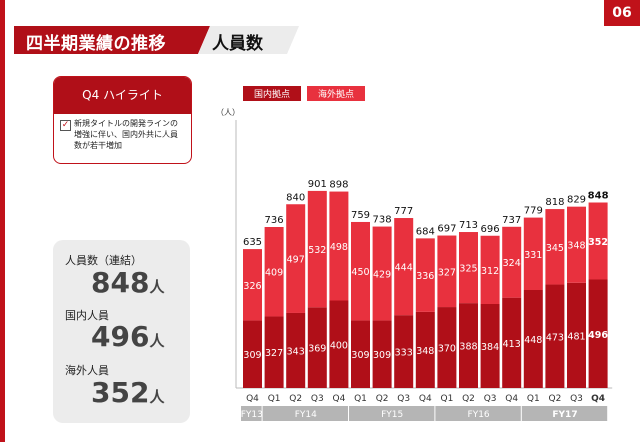 The image size is (640, 442). I want to click on total-headcount-value: 848人, so click(127, 282).